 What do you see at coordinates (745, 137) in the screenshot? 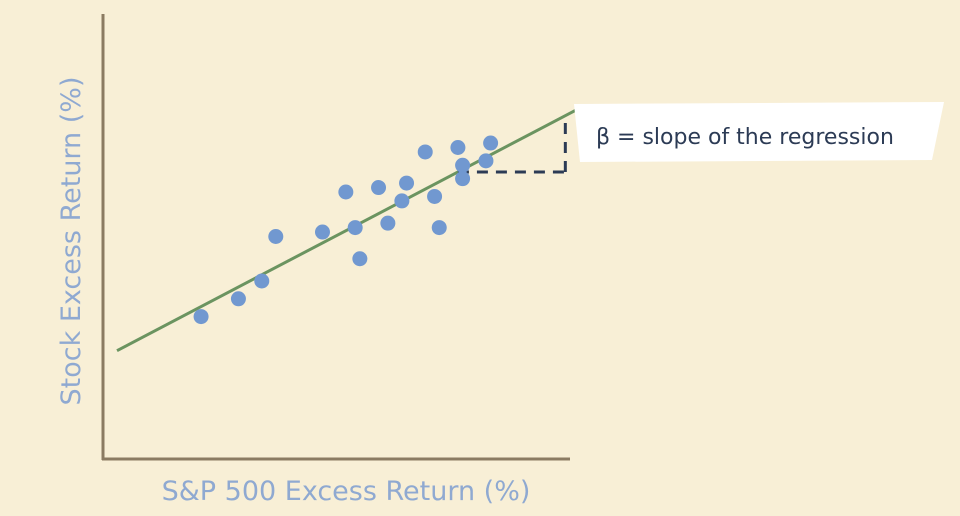
I see `callout-text: β = slope of the regression` at bounding box center [745, 137].